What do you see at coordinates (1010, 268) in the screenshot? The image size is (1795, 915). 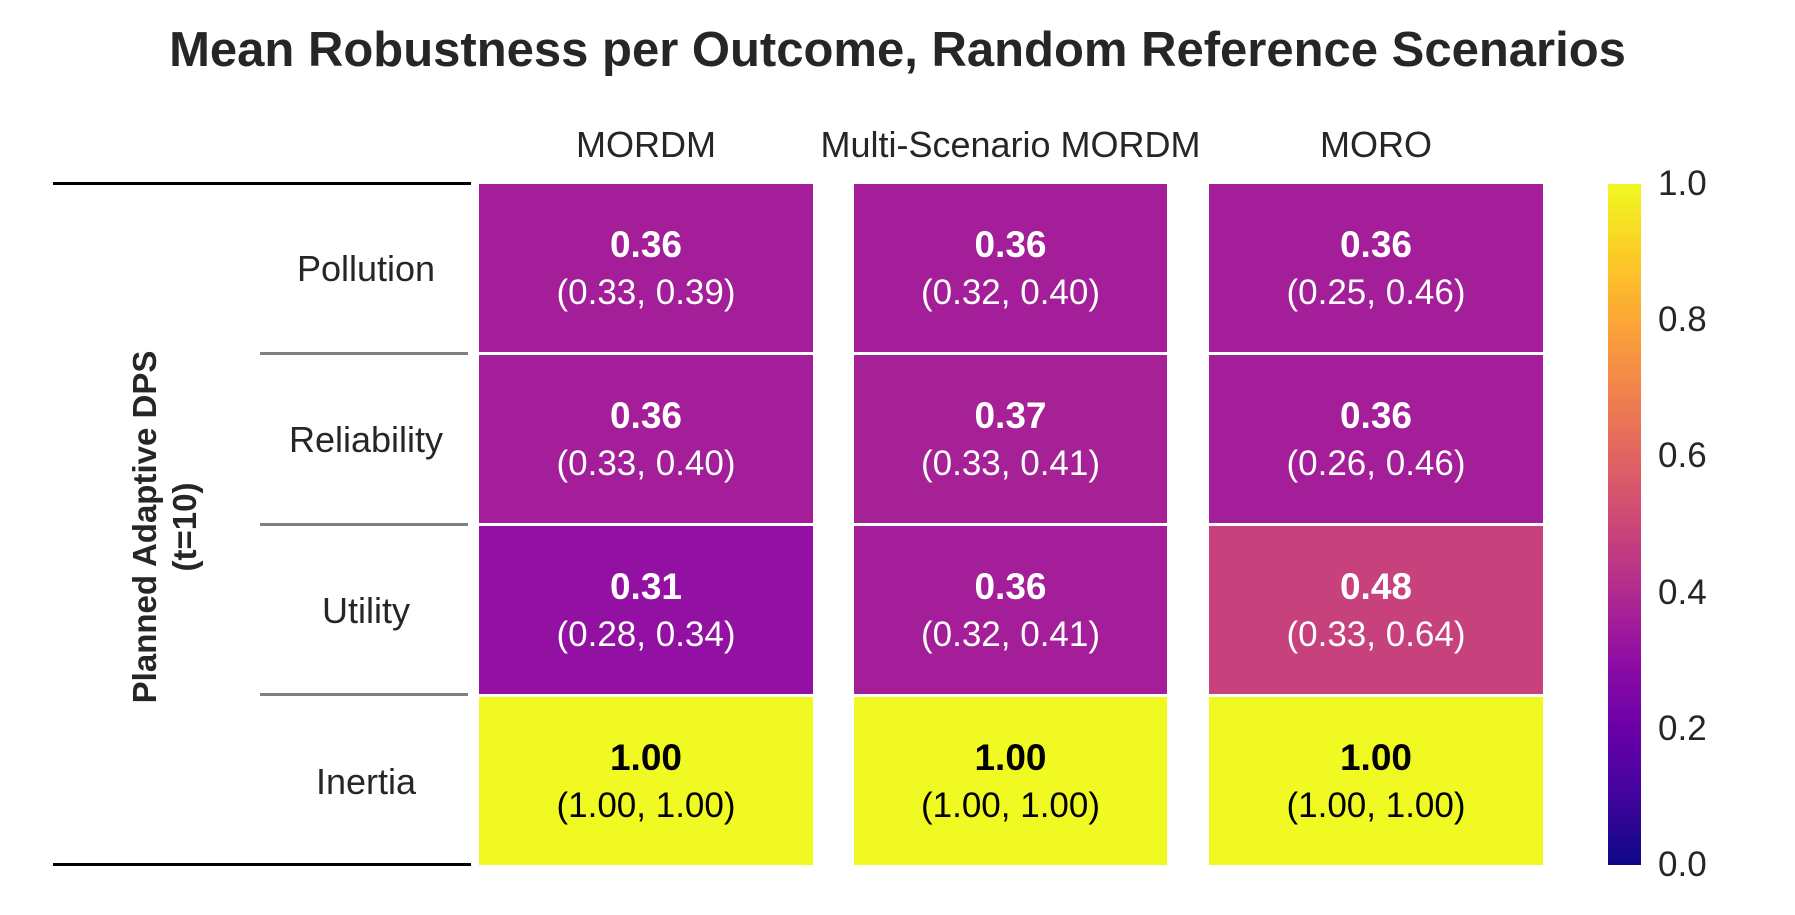 I see `heatmap-cell: 0.36 (0.32, 0.40)` at bounding box center [1010, 268].